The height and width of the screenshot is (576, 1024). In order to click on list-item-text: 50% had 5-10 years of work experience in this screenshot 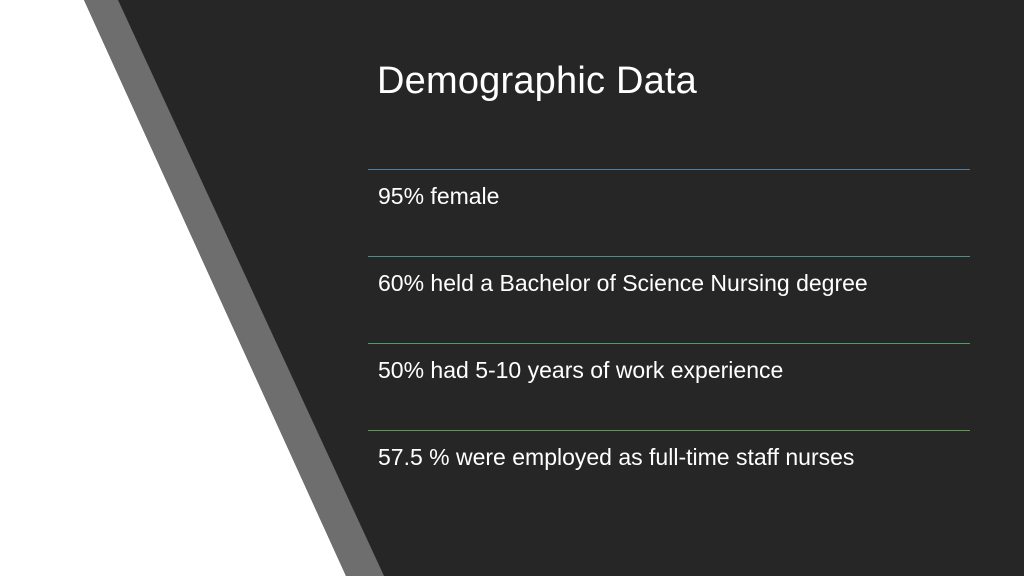, I will do `click(581, 370)`.